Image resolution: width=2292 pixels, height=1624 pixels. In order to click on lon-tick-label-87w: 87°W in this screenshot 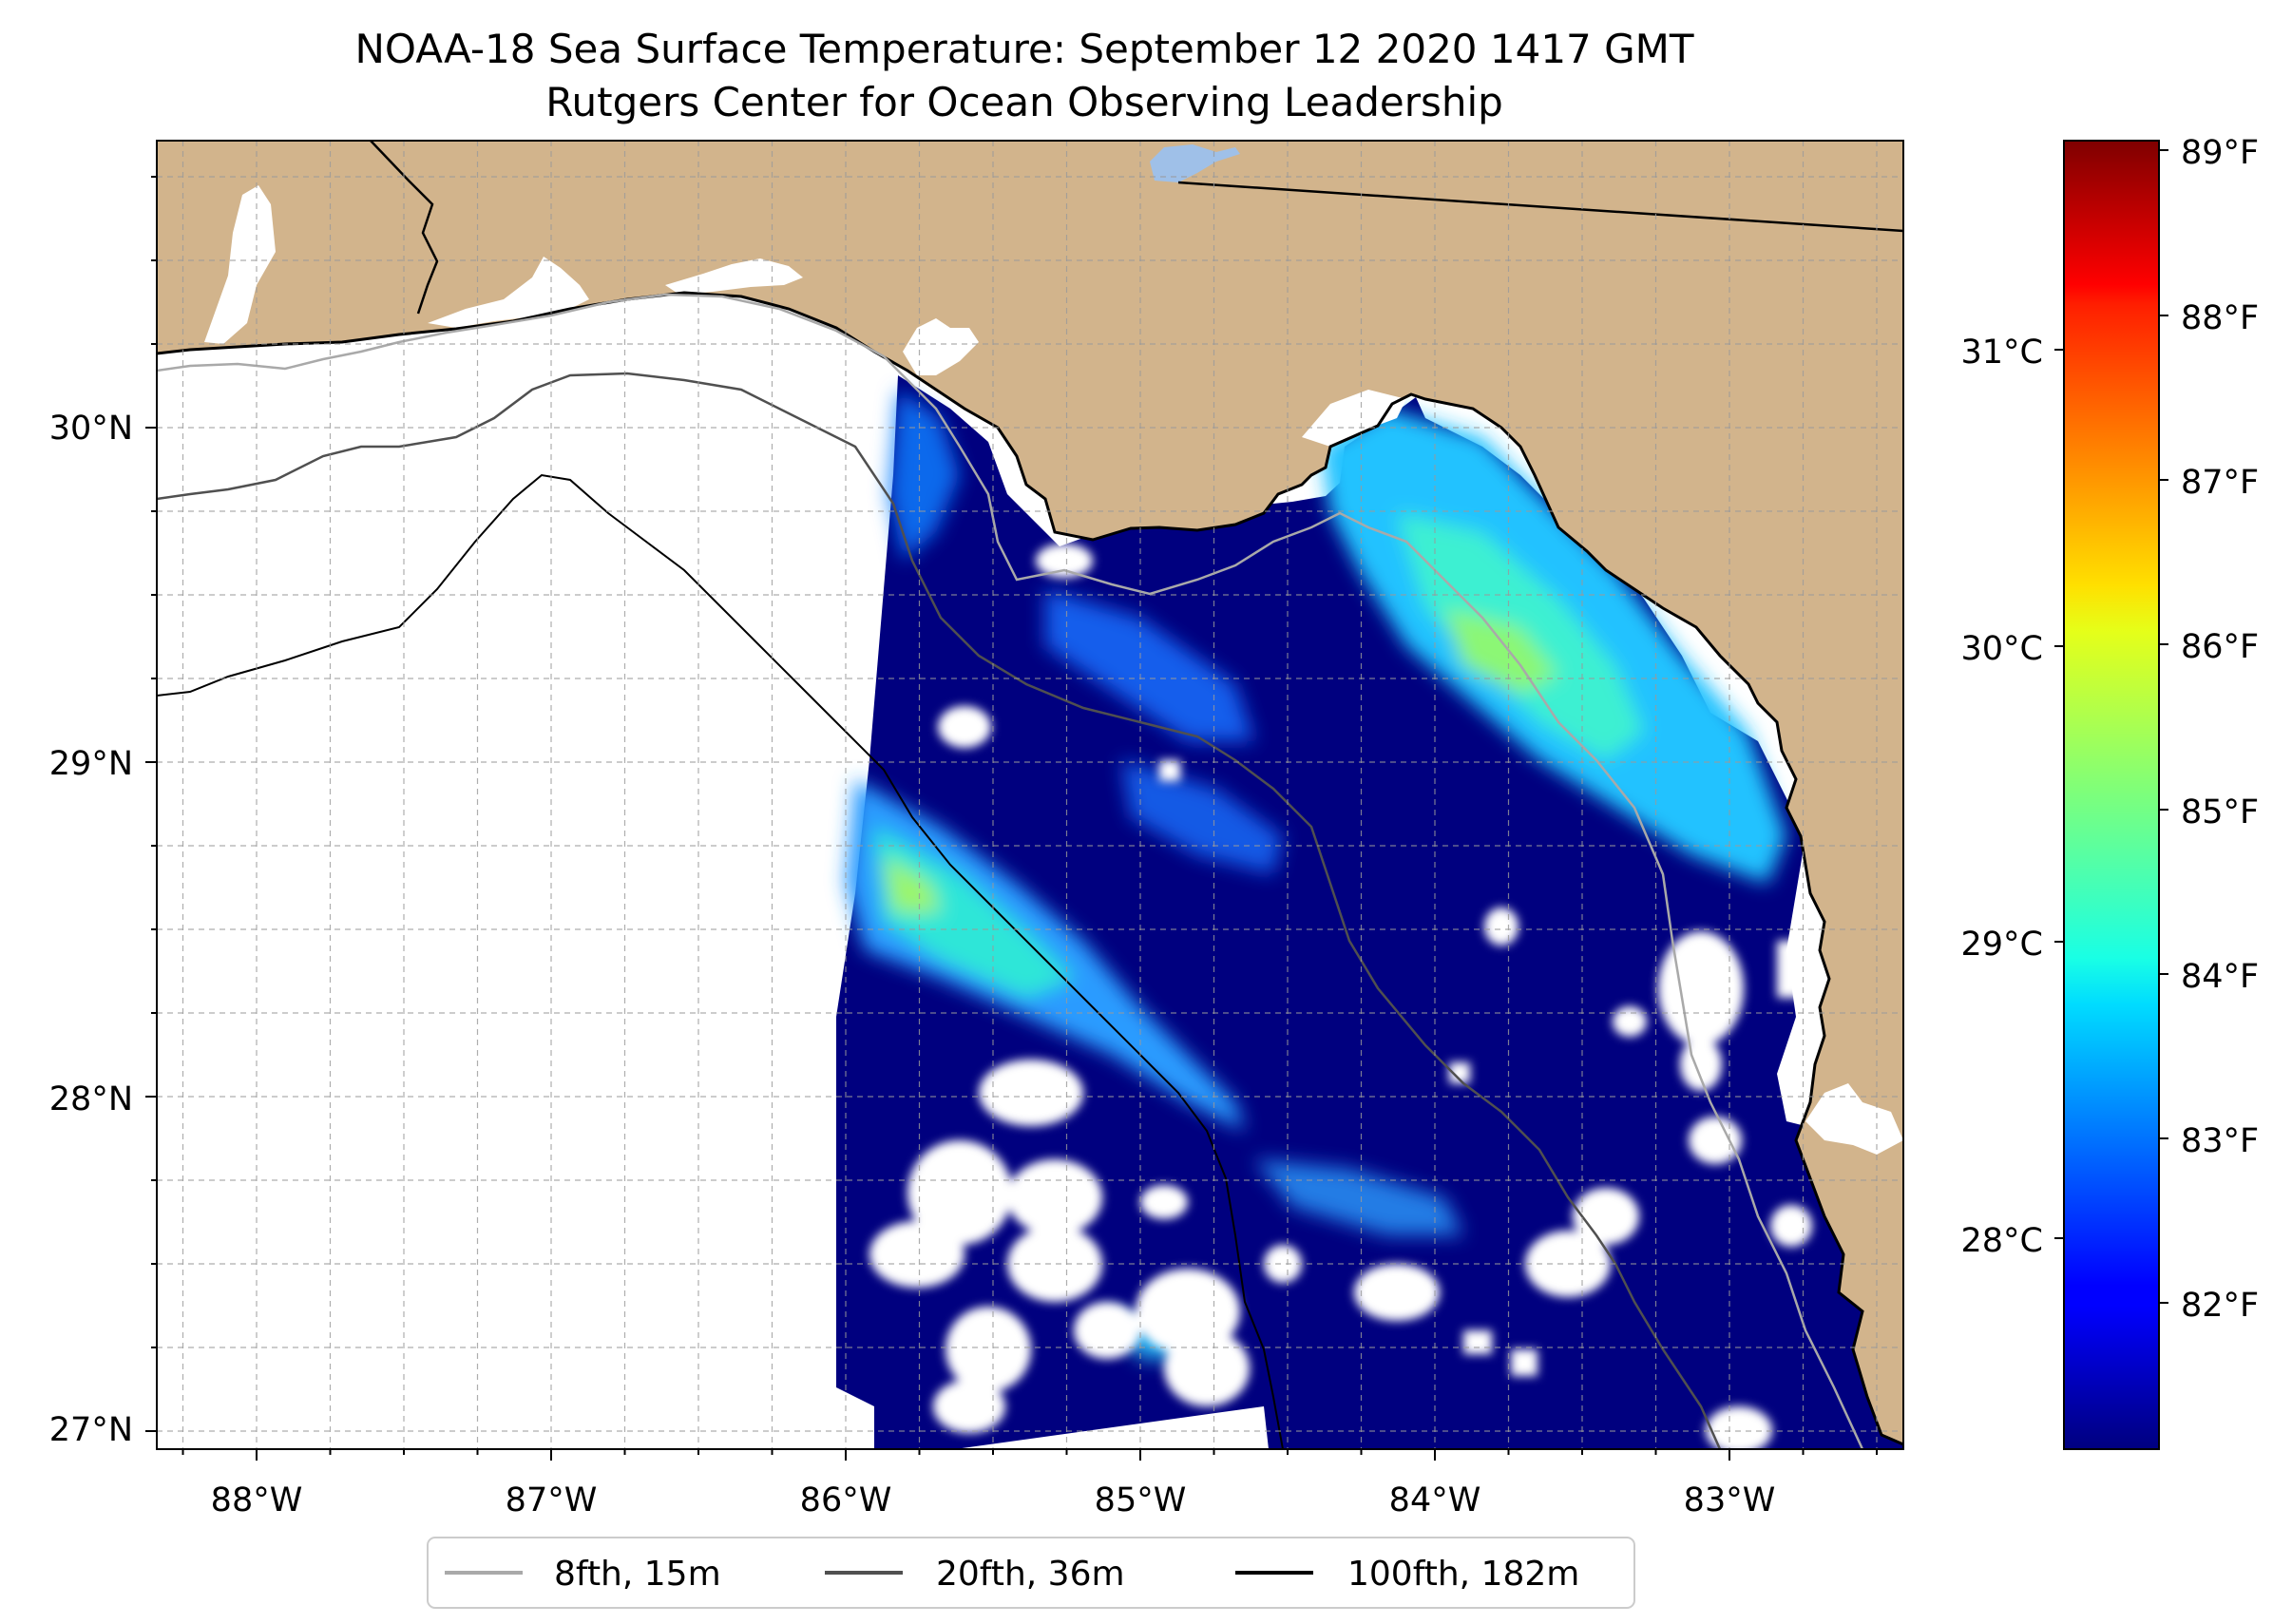, I will do `click(552, 1500)`.